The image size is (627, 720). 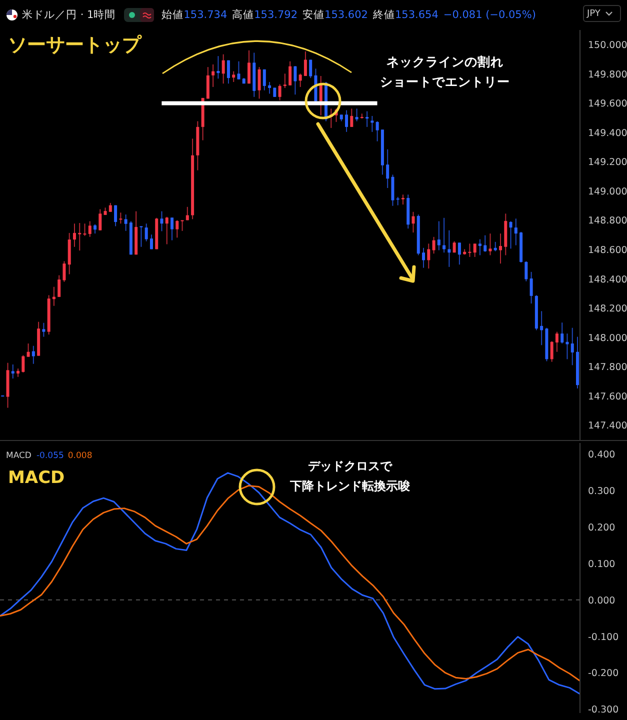 What do you see at coordinates (607, 250) in the screenshot?
I see `y-tick-label: 148.600` at bounding box center [607, 250].